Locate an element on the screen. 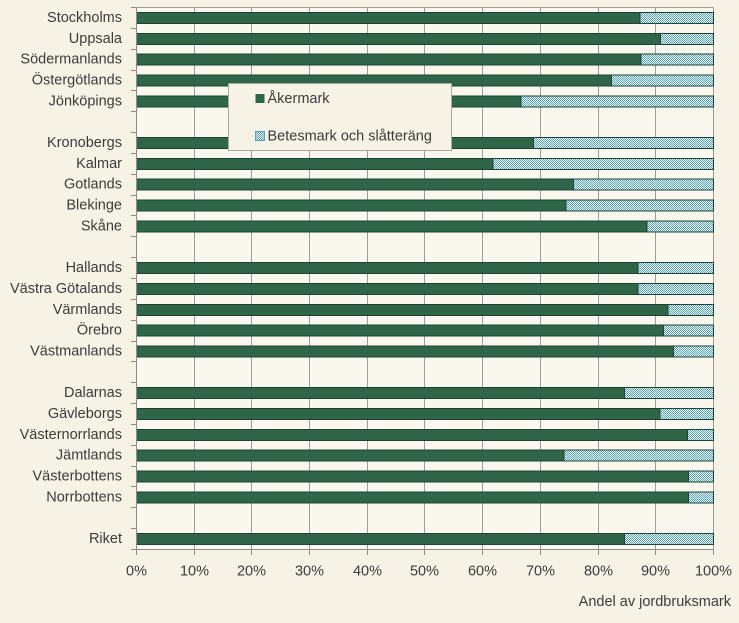  svg-text: 90% is located at coordinates (655, 572).